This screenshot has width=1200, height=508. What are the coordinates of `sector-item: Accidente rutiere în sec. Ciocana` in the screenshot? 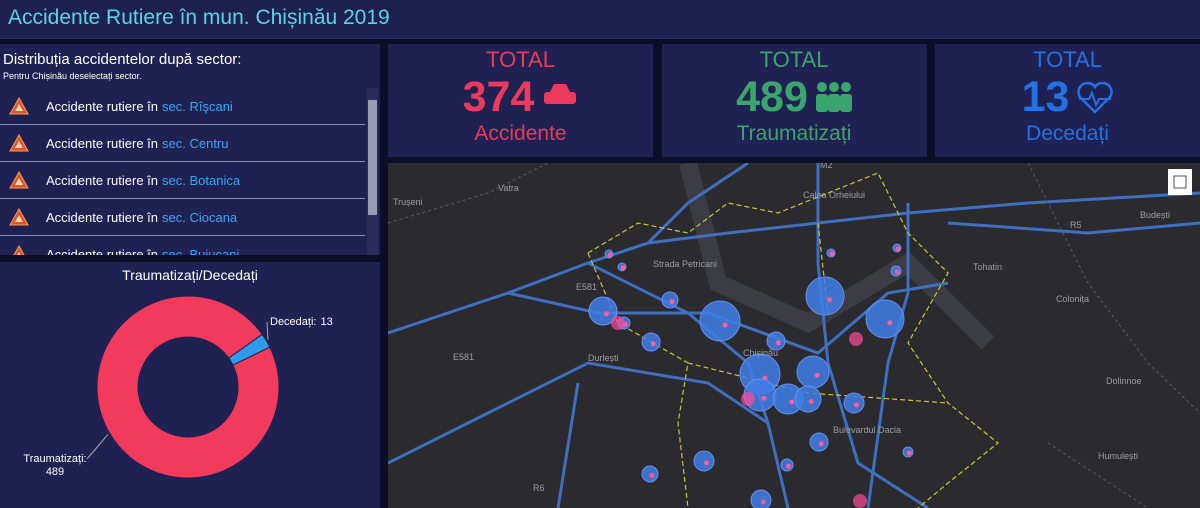 It's located at (182, 217).